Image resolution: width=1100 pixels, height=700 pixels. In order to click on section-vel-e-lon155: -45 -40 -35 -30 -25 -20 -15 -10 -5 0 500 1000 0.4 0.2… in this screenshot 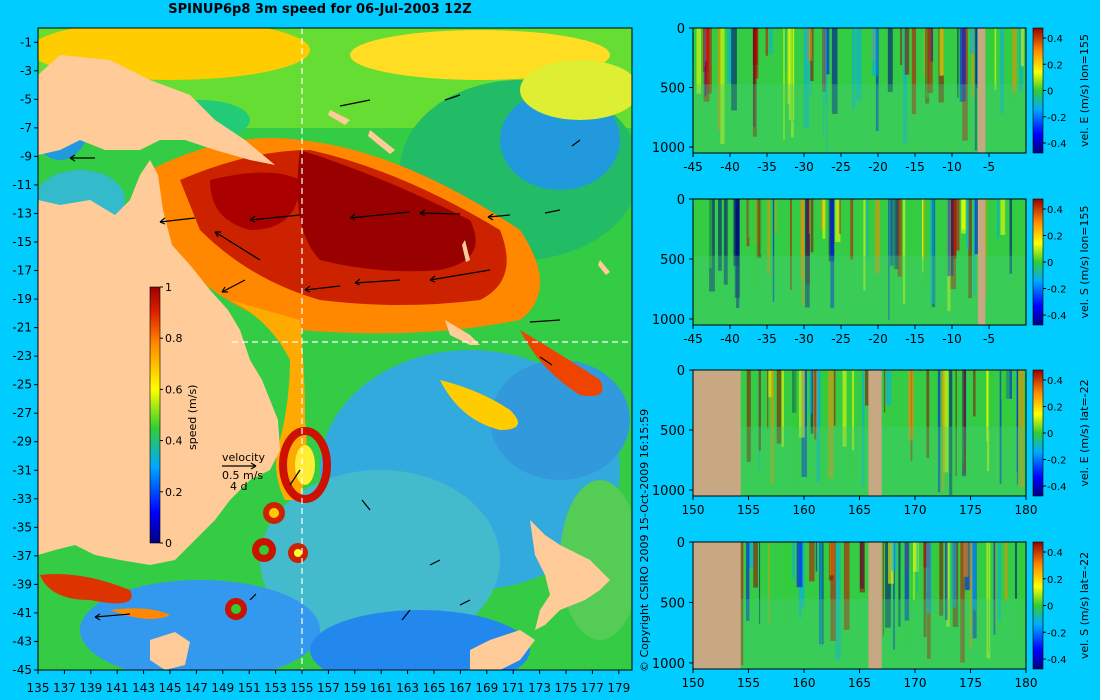, I will do `click(871, 98)`.